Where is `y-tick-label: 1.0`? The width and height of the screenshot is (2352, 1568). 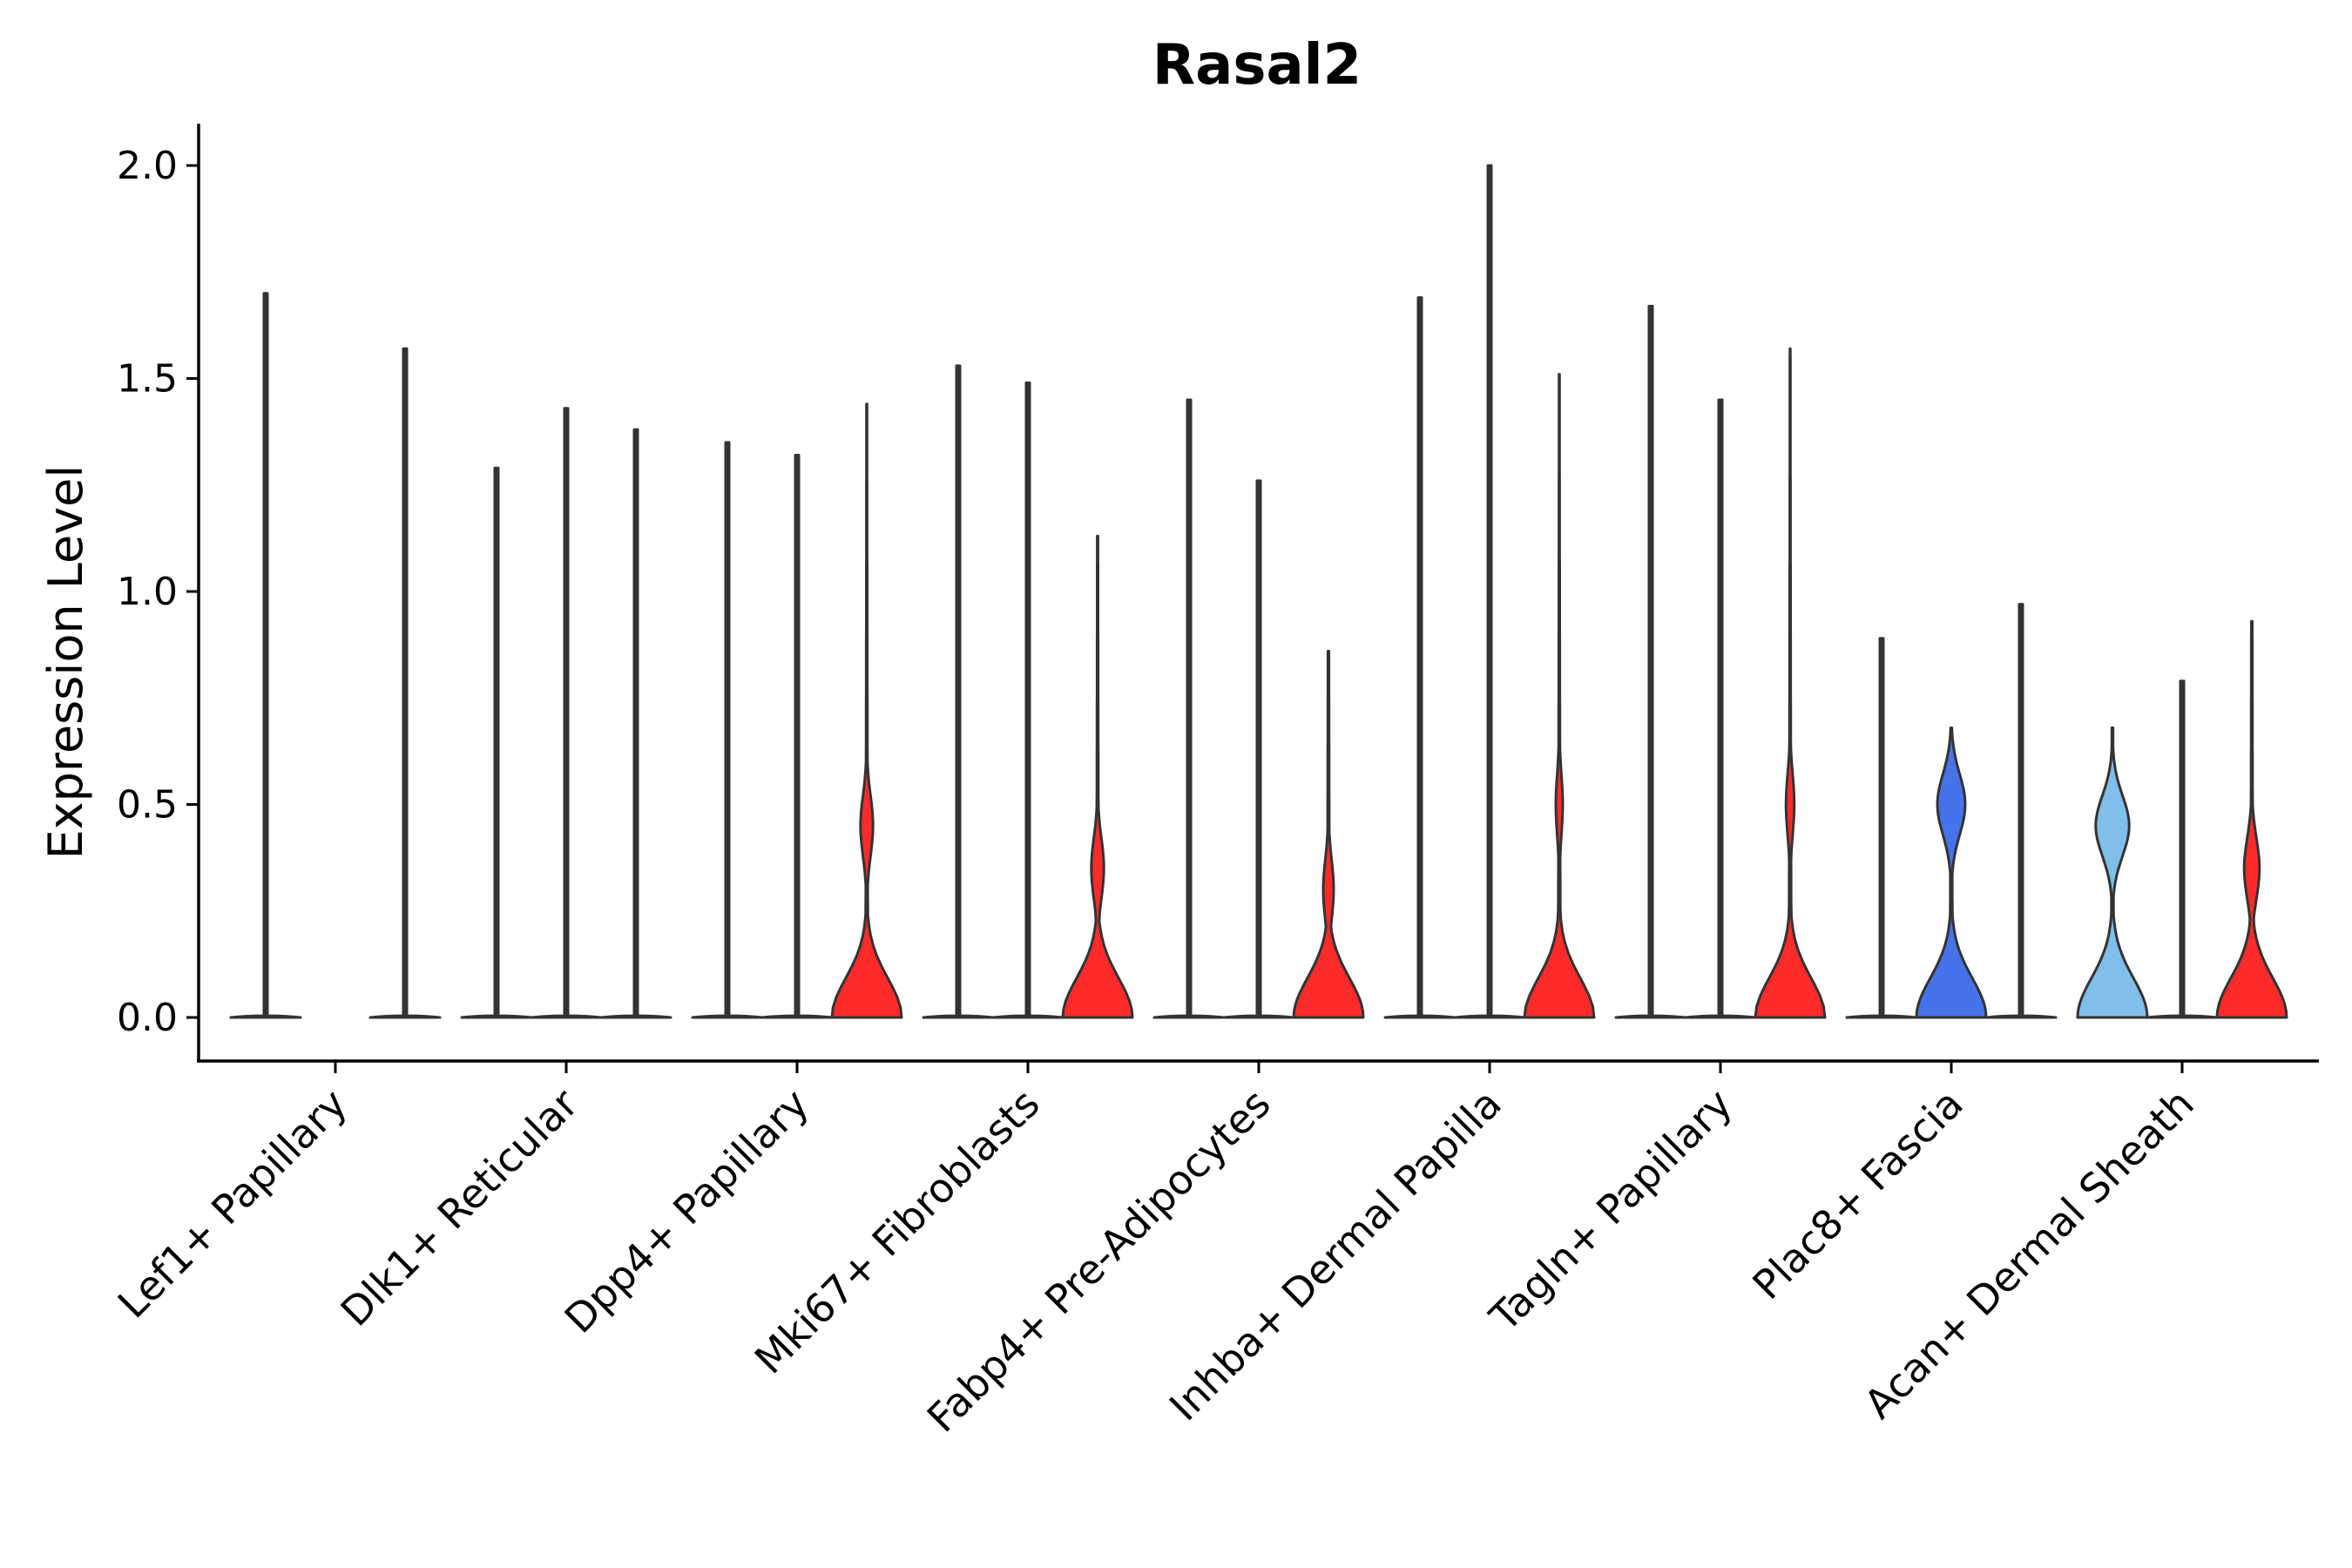 y-tick-label: 1.0 is located at coordinates (147, 592).